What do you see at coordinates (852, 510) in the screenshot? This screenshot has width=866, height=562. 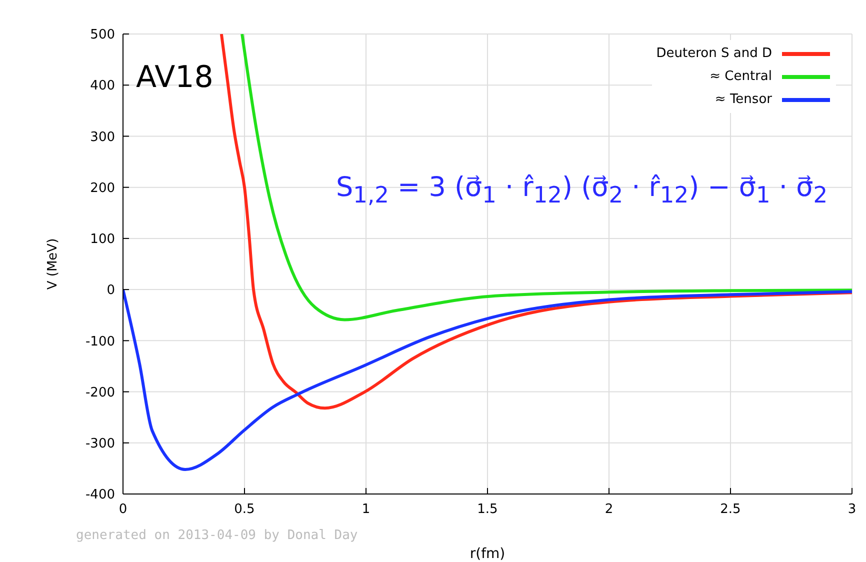 I see `x-tick-label: 3` at bounding box center [852, 510].